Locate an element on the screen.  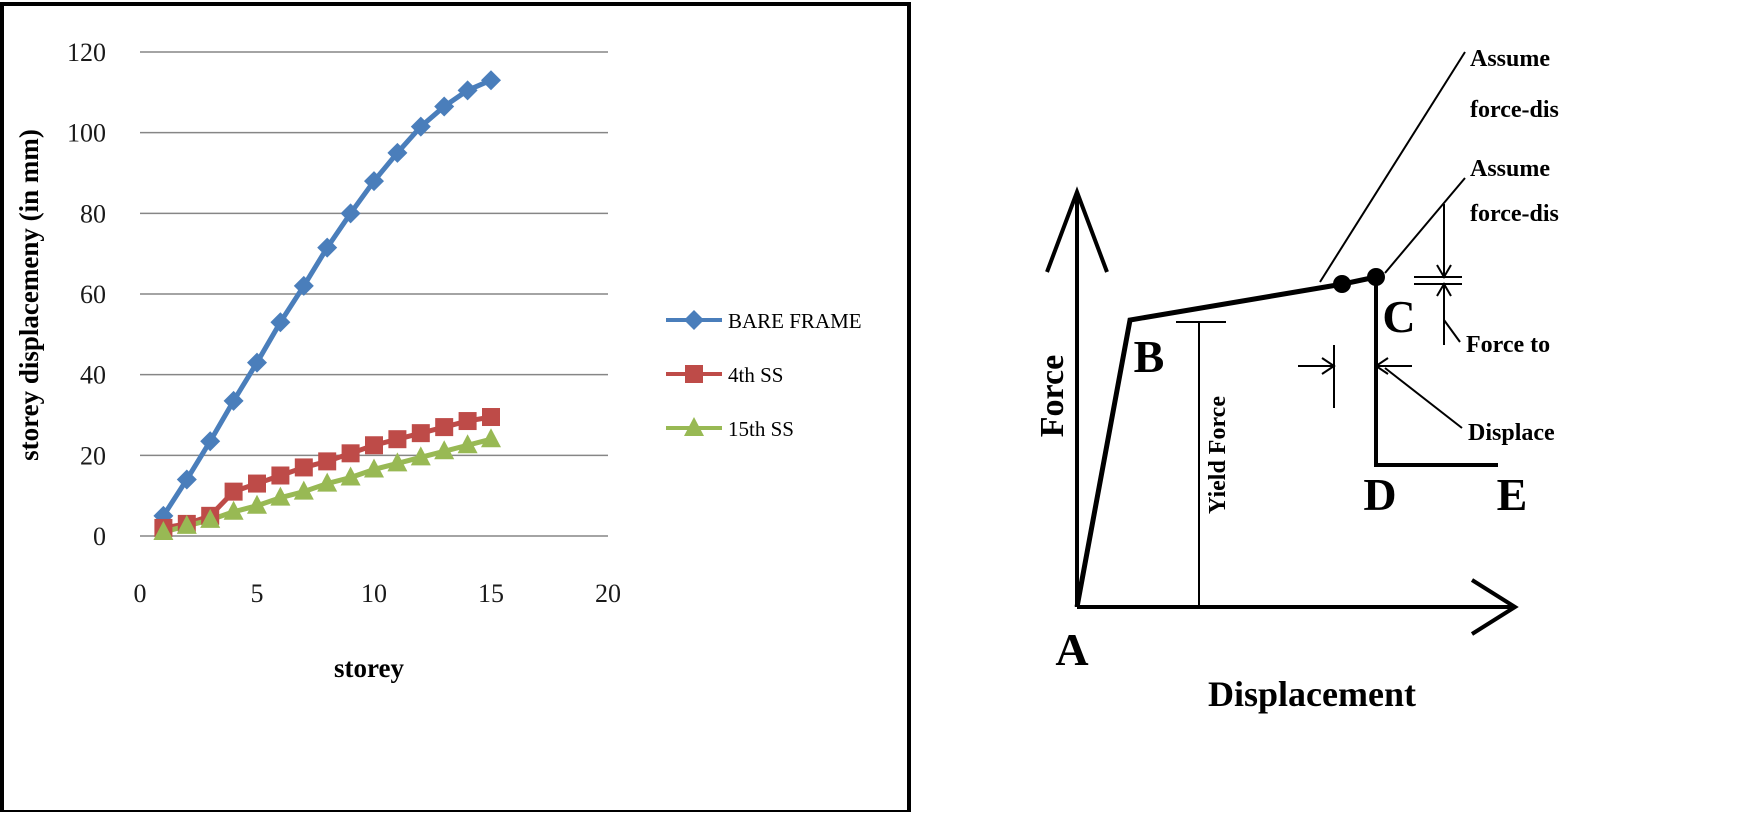
point-label-c: C is located at coordinates (1398, 316).